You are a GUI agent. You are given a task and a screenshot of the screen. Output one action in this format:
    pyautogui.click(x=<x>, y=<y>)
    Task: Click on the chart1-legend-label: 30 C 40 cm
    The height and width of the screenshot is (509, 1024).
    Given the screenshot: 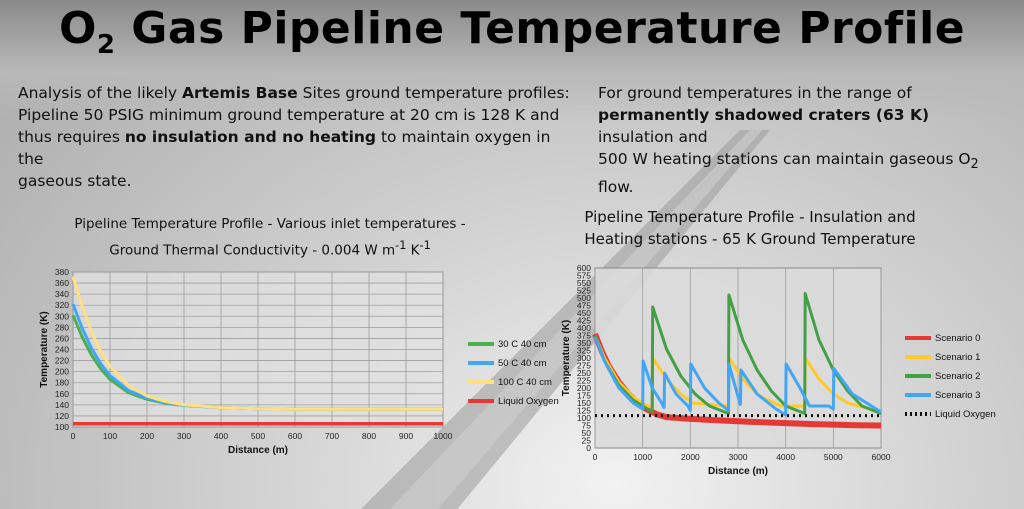 What is the action you would take?
    pyautogui.click(x=522, y=344)
    